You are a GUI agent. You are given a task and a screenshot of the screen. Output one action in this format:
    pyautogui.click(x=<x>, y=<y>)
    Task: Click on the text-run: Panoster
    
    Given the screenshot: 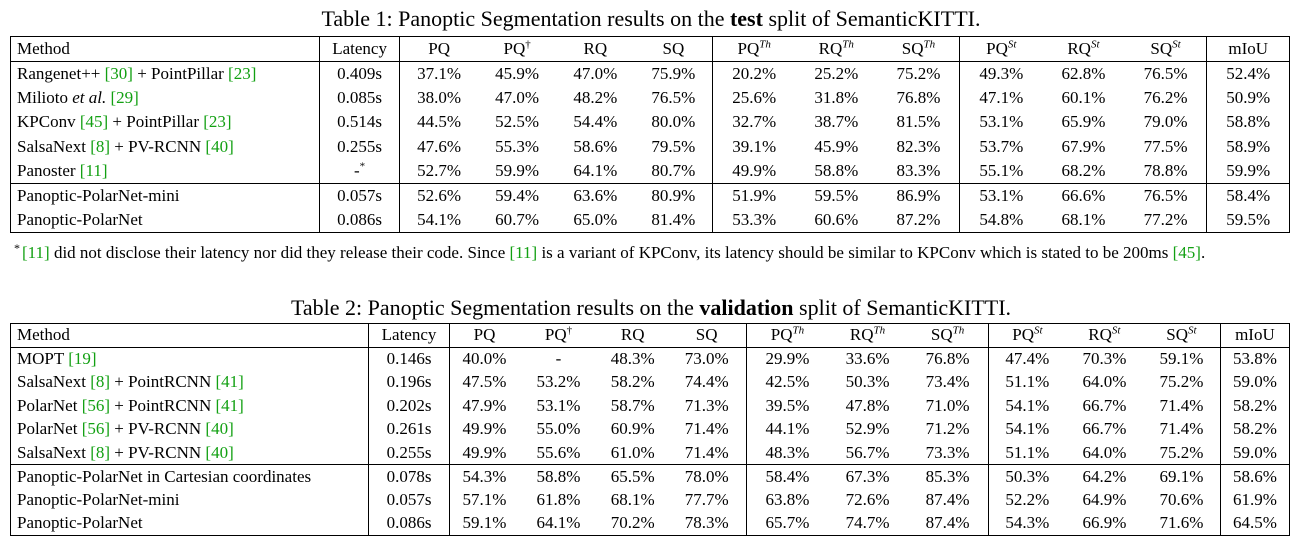 What is the action you would take?
    pyautogui.click(x=48, y=170)
    